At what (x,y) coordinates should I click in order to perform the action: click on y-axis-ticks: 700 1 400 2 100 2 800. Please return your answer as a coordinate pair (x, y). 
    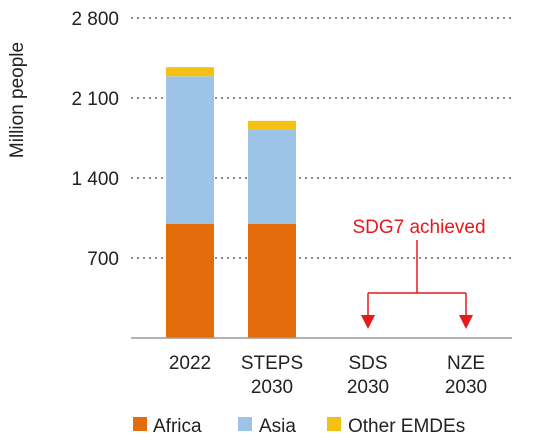
    Looking at the image, I should click on (95, 139).